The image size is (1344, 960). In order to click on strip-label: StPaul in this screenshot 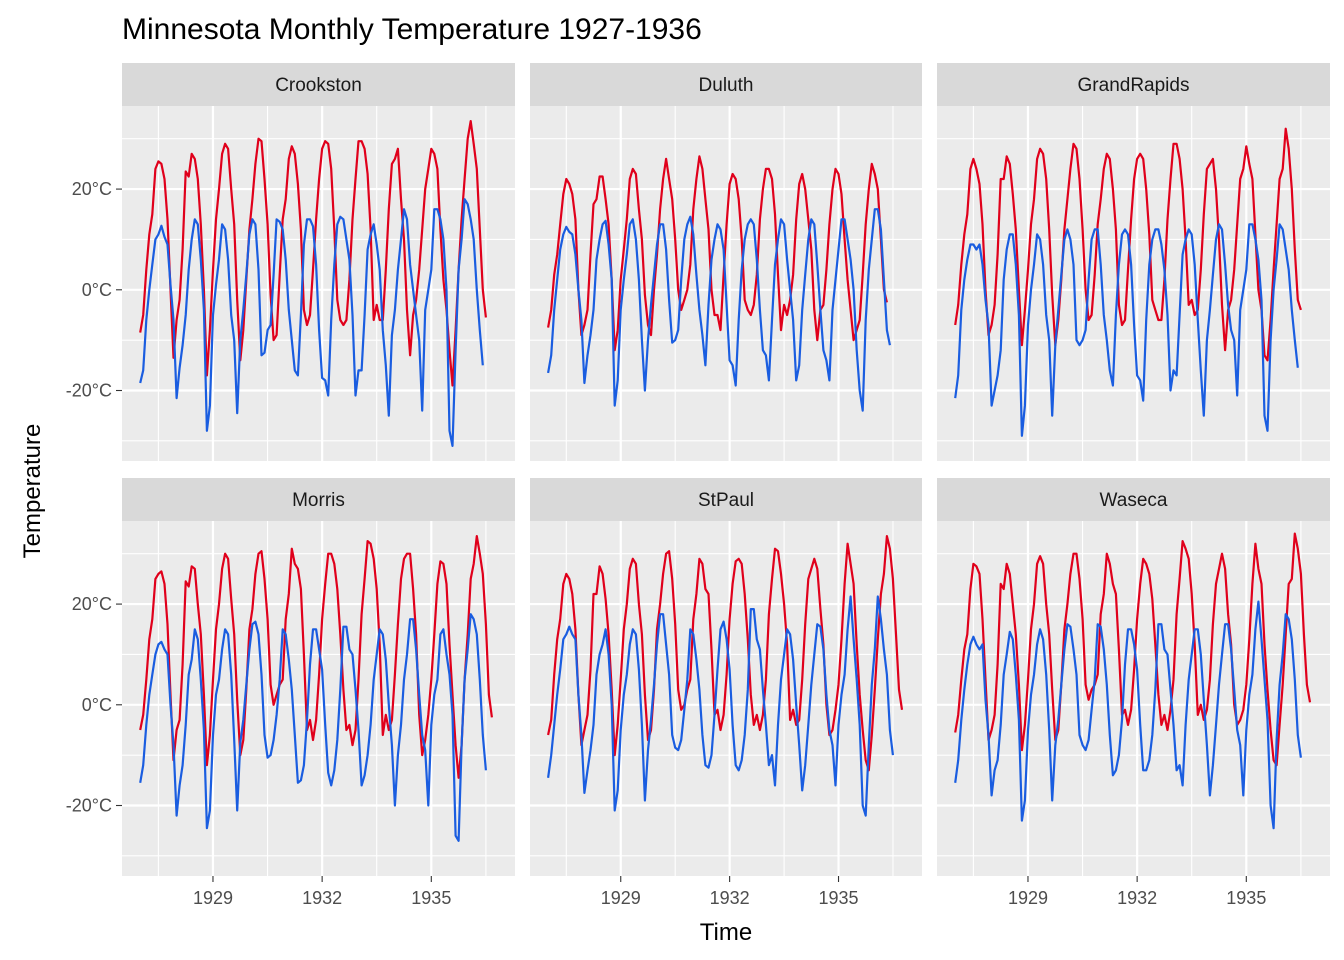, I will do `click(726, 500)`.